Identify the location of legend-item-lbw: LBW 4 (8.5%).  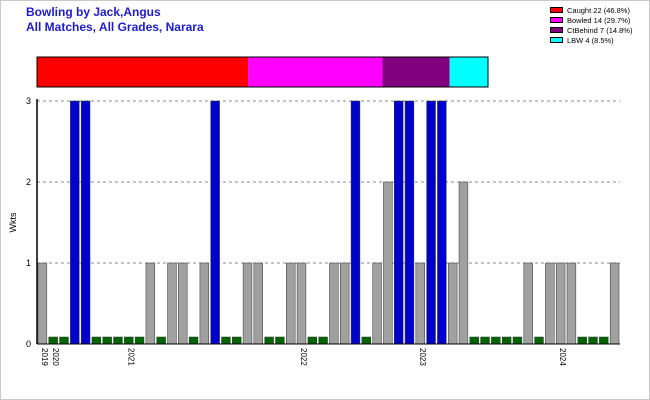
(591, 40).